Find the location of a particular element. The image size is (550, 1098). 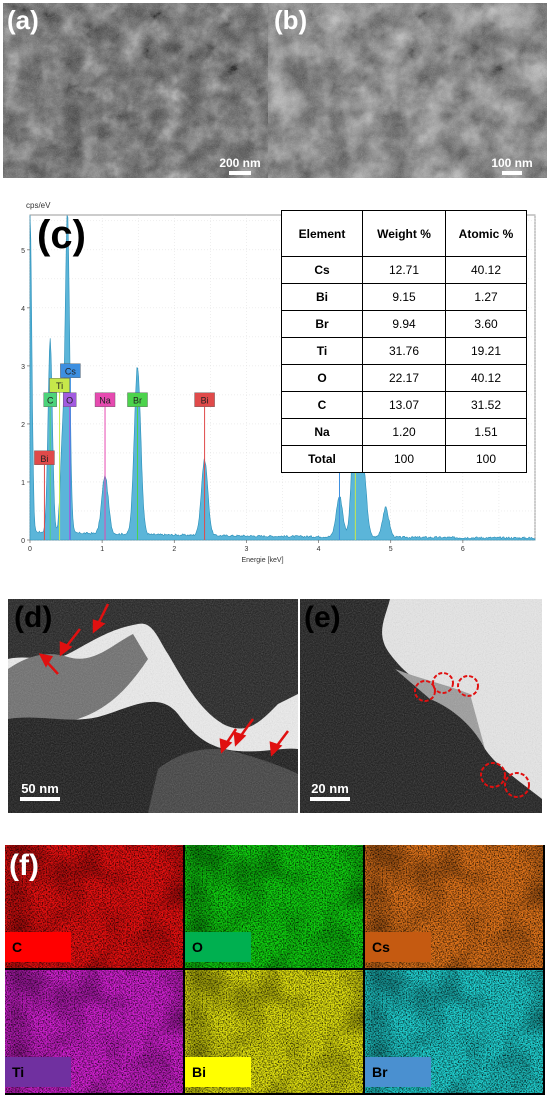

table-cell-weight: 31.76 is located at coordinates (404, 351).